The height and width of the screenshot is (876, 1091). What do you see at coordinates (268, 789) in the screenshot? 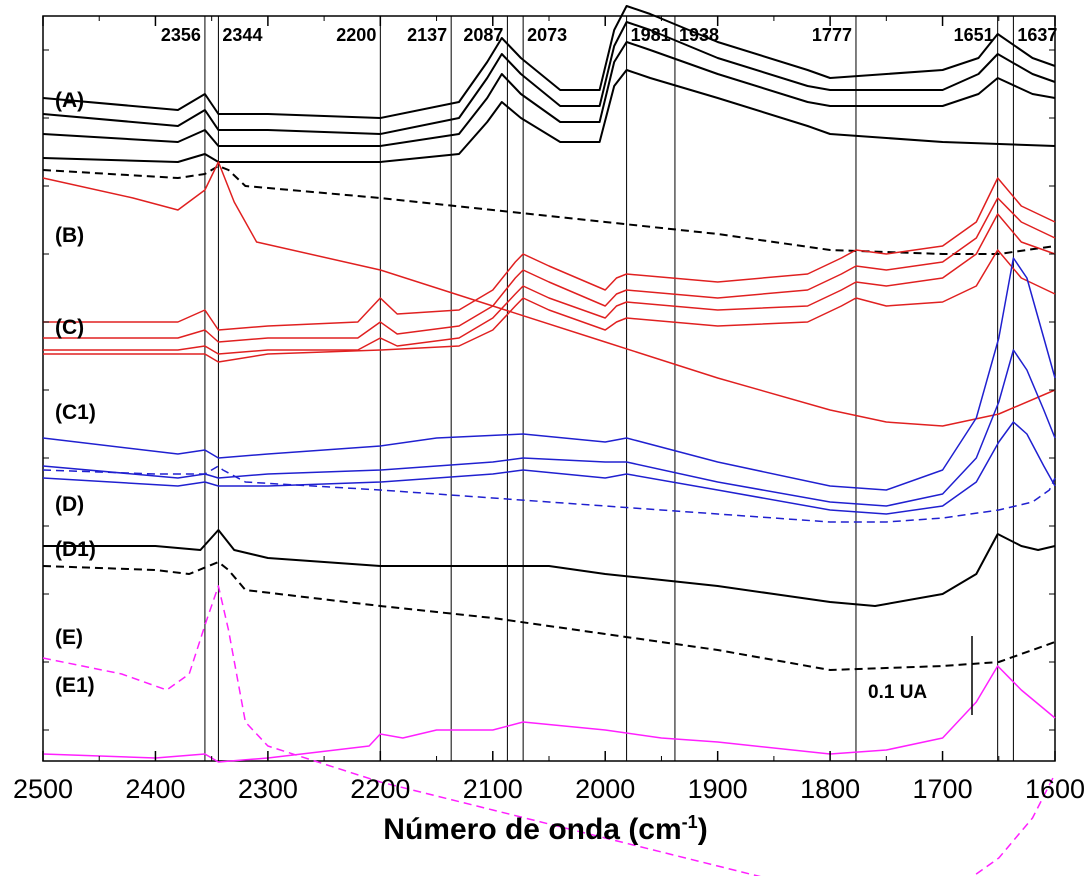
I see `x-tick-label-2300: 2300` at bounding box center [268, 789].